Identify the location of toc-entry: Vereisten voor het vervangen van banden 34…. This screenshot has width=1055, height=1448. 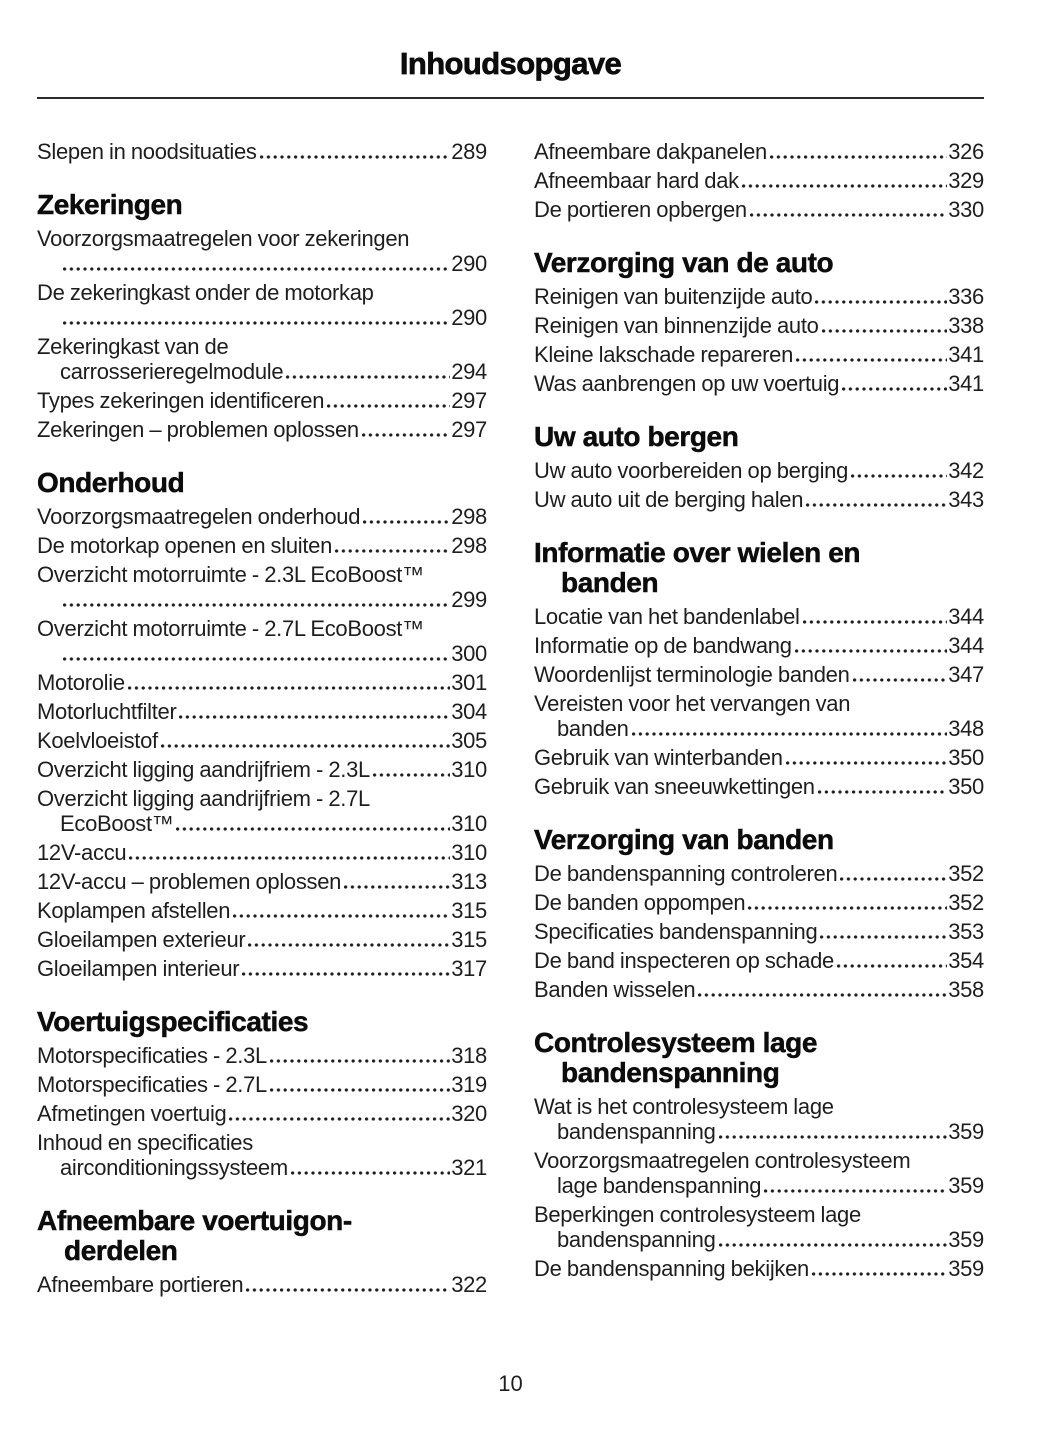
(759, 716).